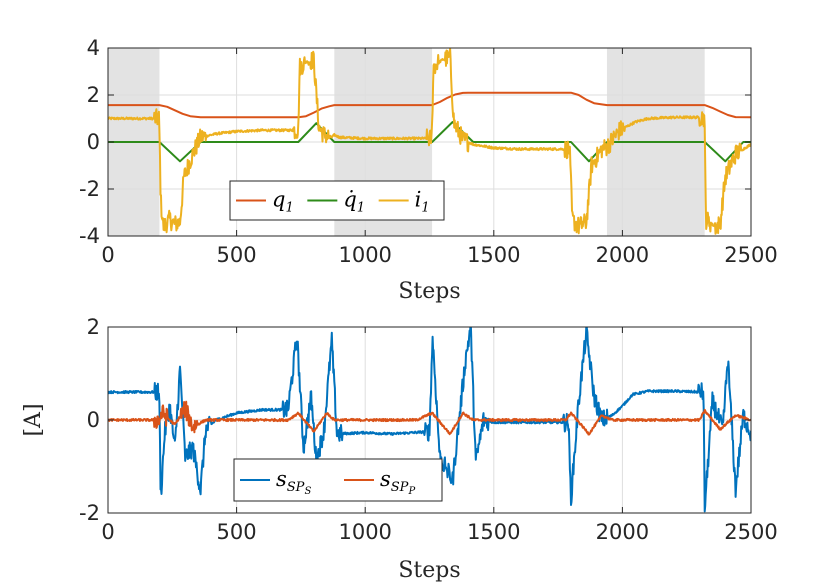 The height and width of the screenshot is (587, 830). I want to click on legend-label-1: q̇1, so click(354, 202).